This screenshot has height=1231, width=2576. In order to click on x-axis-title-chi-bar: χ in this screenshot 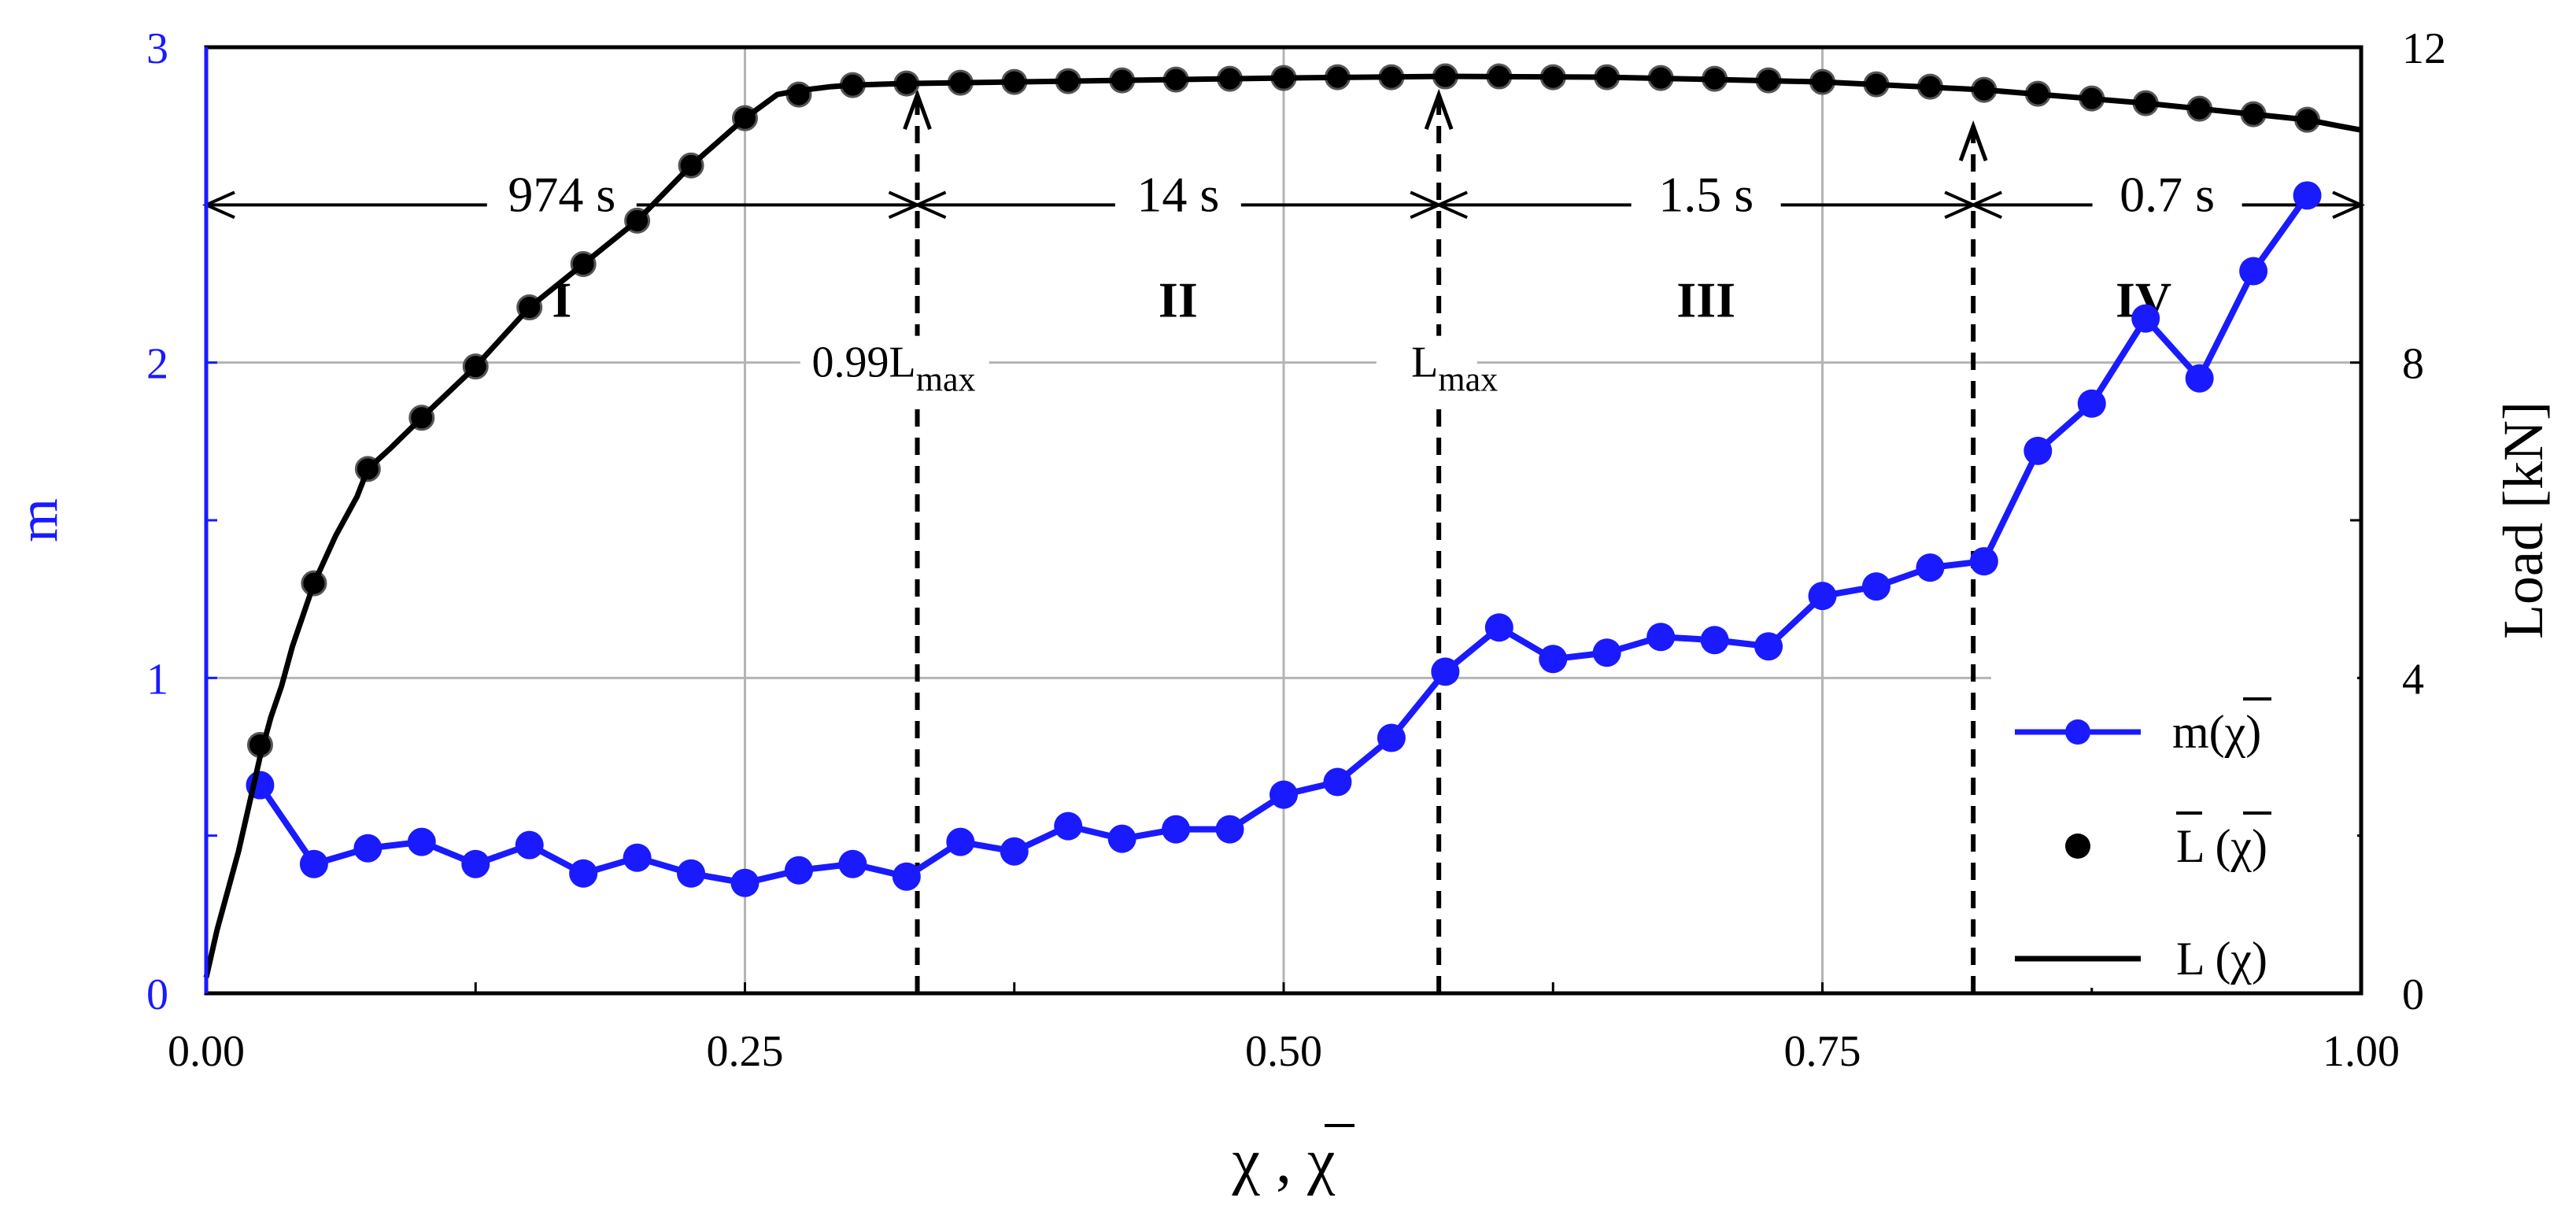, I will do `click(1321, 1161)`.